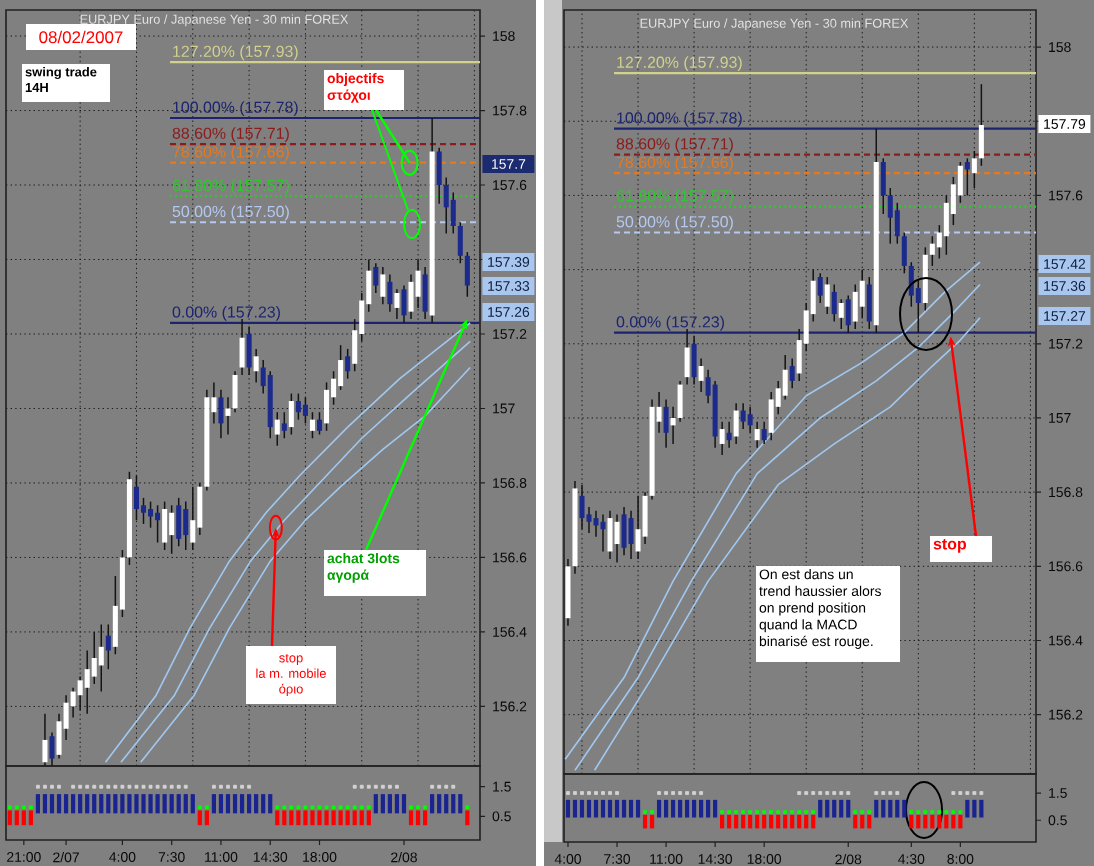 This screenshot has height=866, width=1094. I want to click on annotation: 08/02/2007, so click(81, 37).